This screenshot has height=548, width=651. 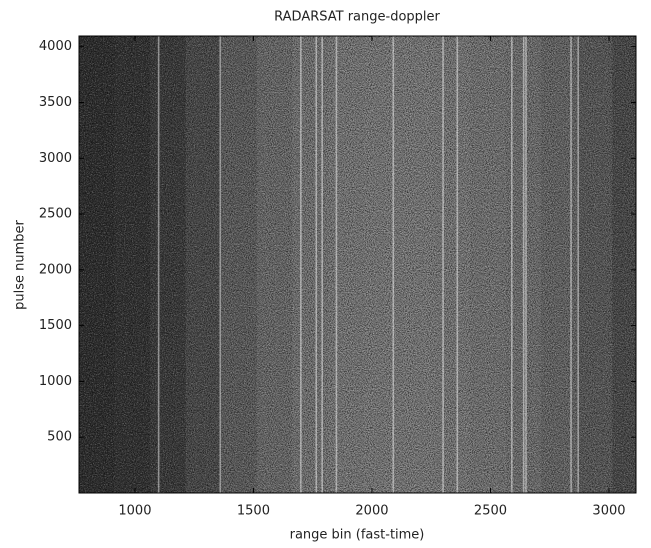 What do you see at coordinates (55, 381) in the screenshot?
I see `y-tick-label: 1000` at bounding box center [55, 381].